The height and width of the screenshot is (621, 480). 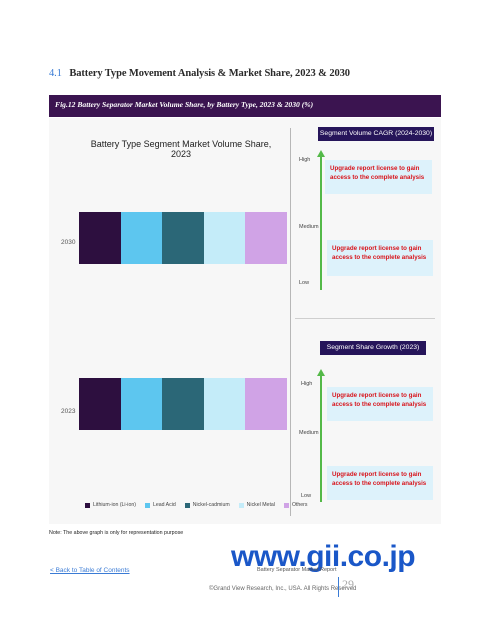 I want to click on legend-label: Lithium-ion (Li-ion), so click(x=114, y=505).